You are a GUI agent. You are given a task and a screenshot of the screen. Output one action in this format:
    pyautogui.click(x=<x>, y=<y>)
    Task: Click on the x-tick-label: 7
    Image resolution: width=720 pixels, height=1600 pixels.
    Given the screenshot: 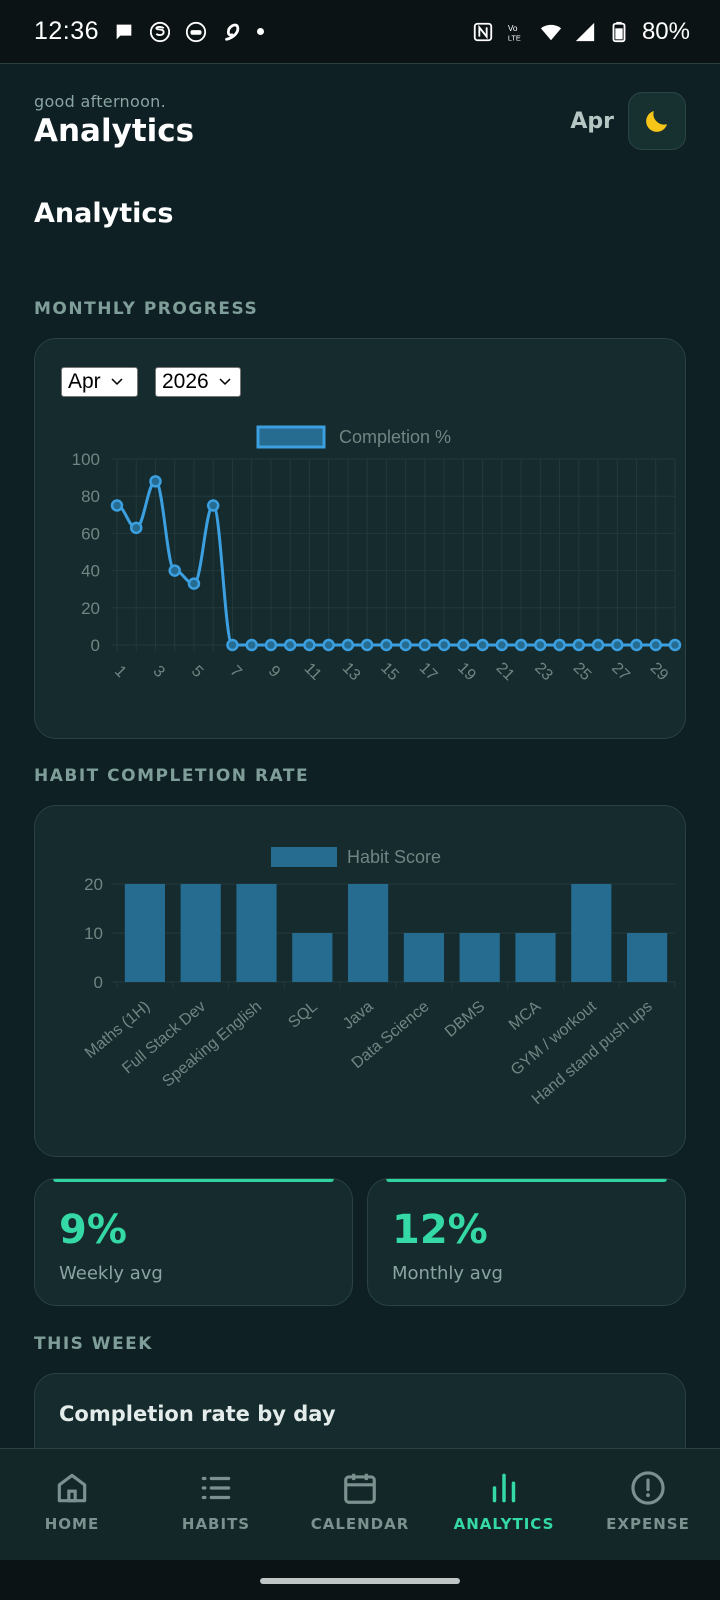 What is the action you would take?
    pyautogui.click(x=235, y=672)
    